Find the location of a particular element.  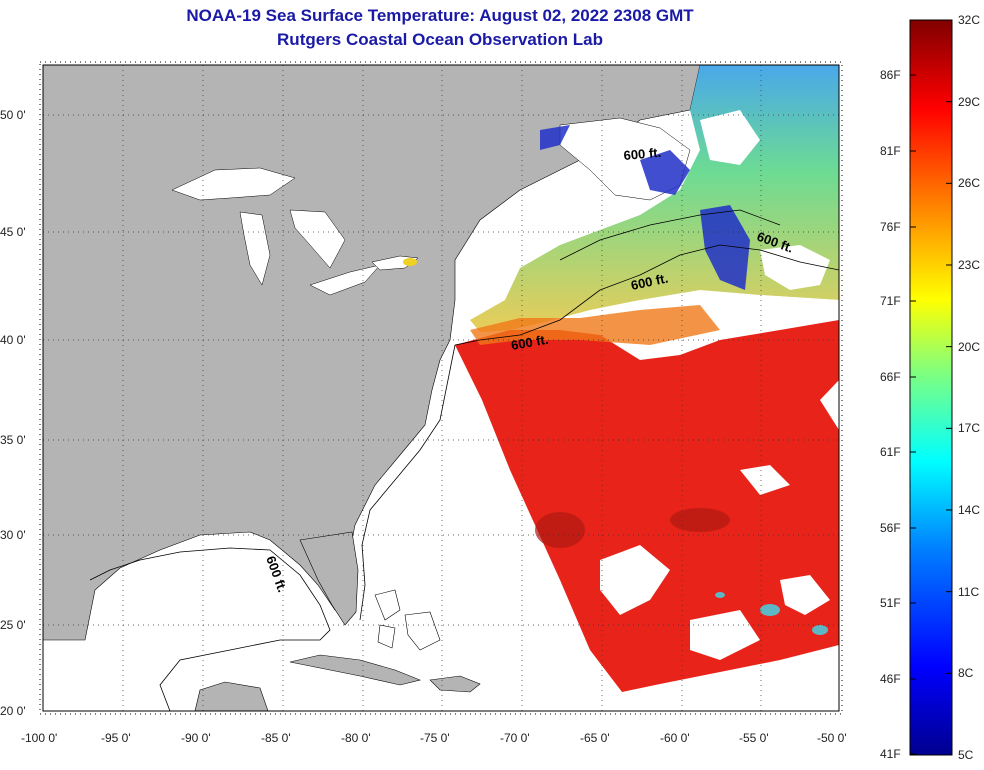

map-subtitle: Rutgers Coastal Ocean Observation Lab is located at coordinates (440, 39).